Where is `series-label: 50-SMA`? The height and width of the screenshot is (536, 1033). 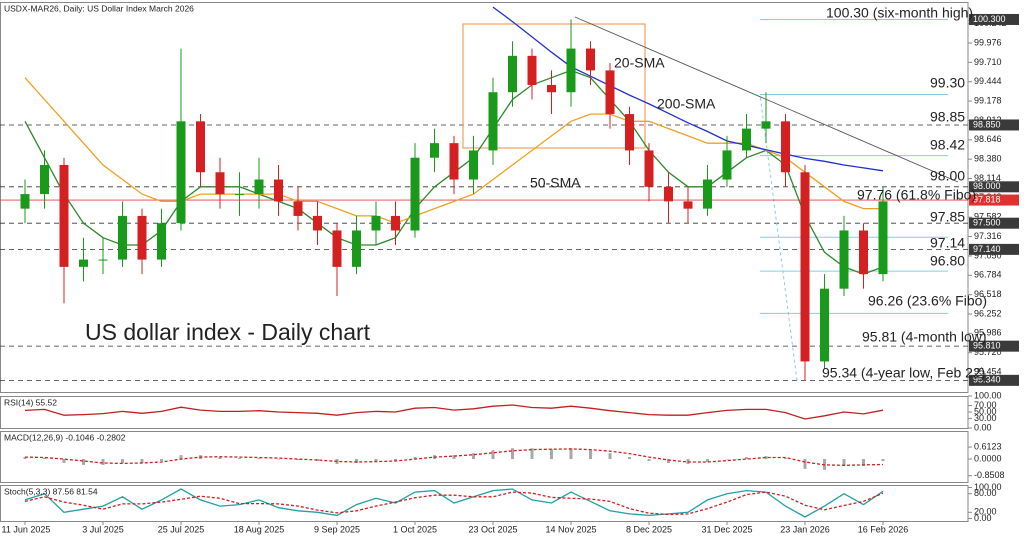 series-label: 50-SMA is located at coordinates (555, 183).